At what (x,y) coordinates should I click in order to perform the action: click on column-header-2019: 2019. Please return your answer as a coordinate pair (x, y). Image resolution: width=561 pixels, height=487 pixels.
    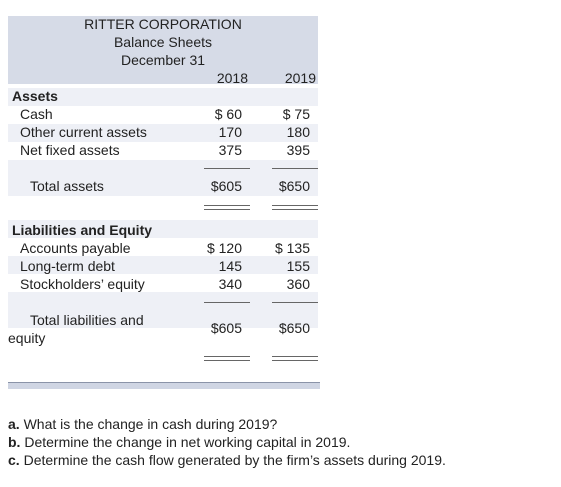
    Looking at the image, I should click on (300, 78).